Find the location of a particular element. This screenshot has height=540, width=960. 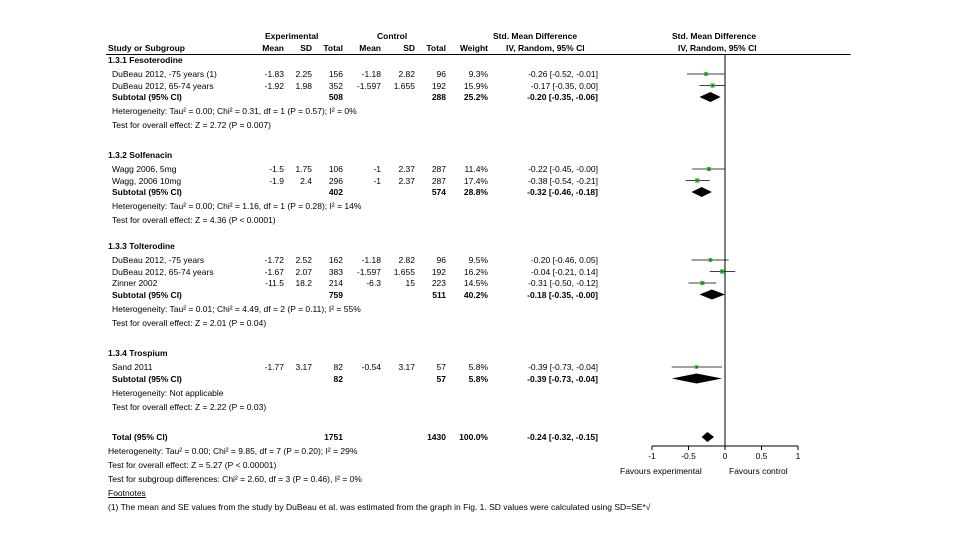

study-name: Wagg 2006, 5mg is located at coordinates (144, 169).